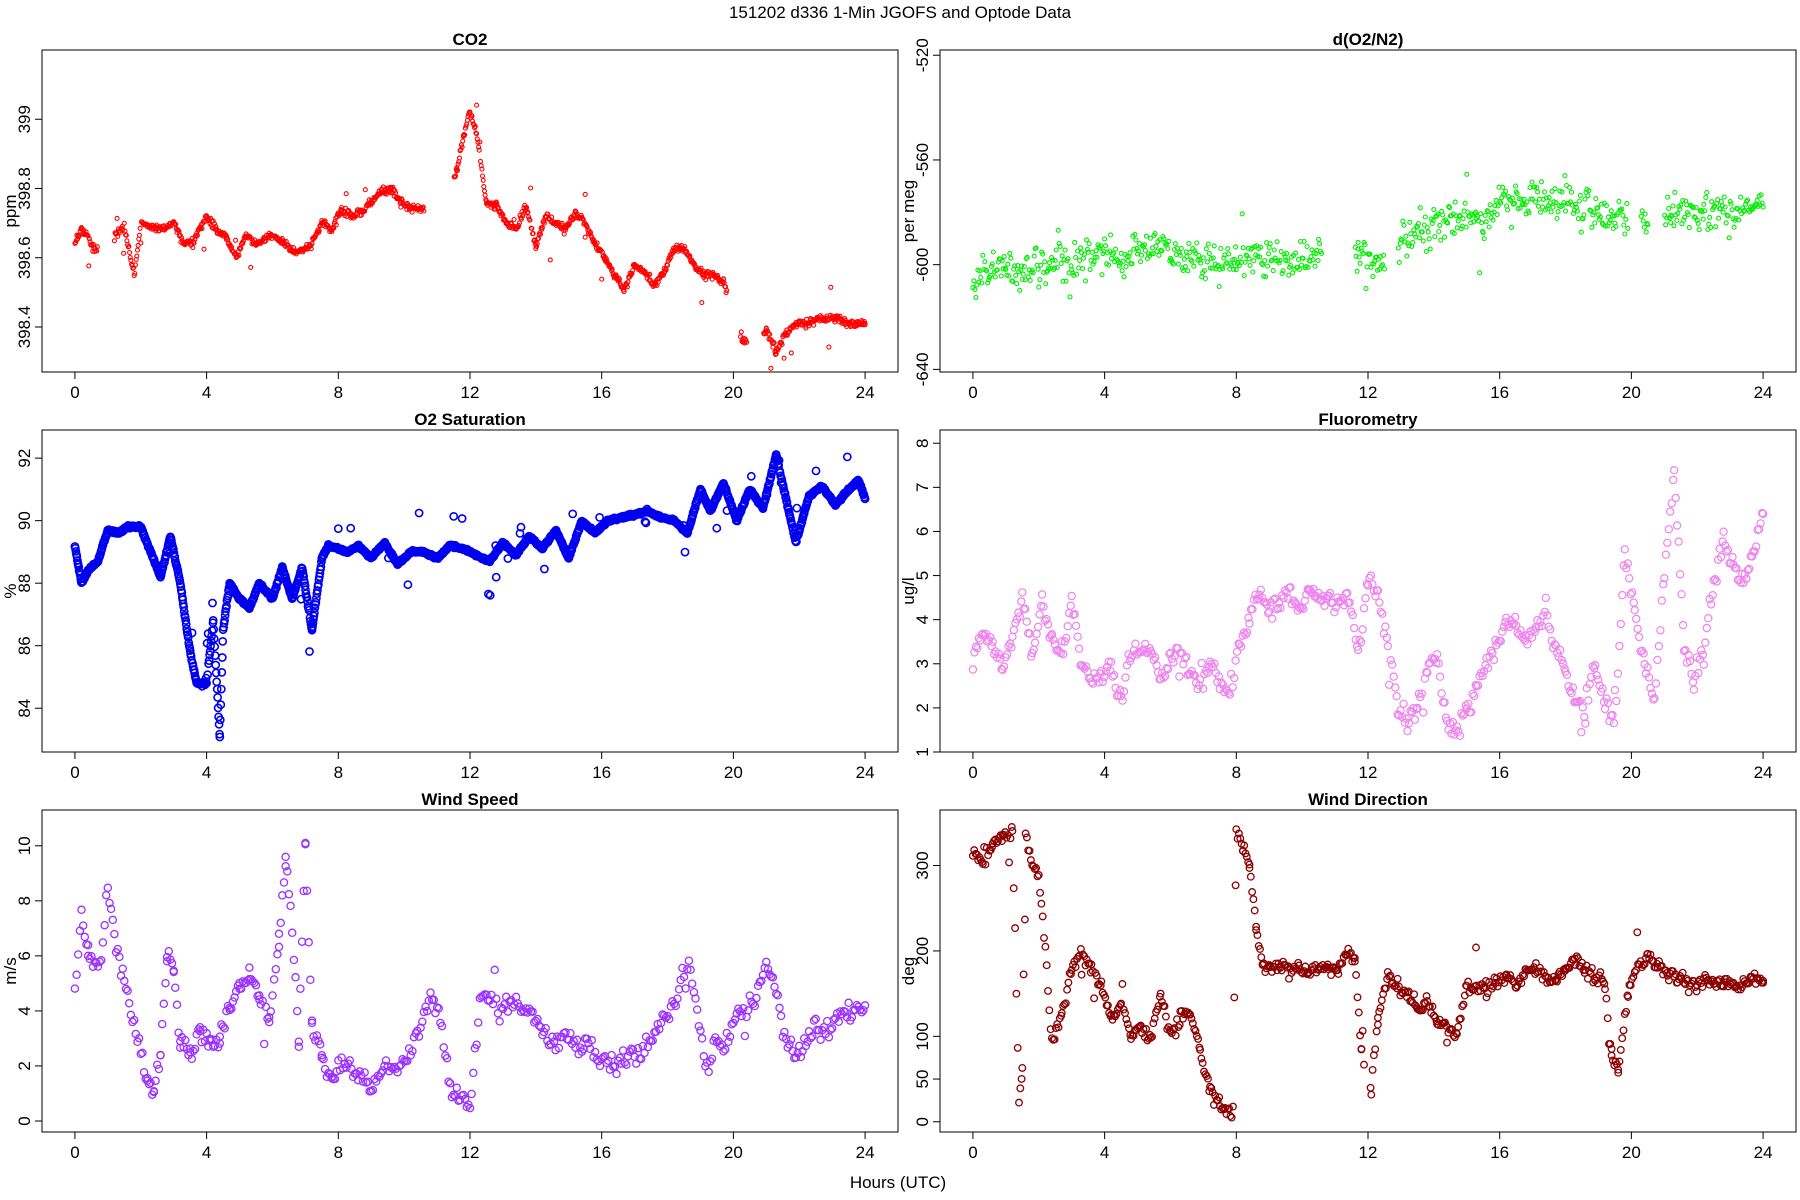 The width and height of the screenshot is (1800, 1200). What do you see at coordinates (469, 419) in the screenshot?
I see `panel-title: O2 Saturation` at bounding box center [469, 419].